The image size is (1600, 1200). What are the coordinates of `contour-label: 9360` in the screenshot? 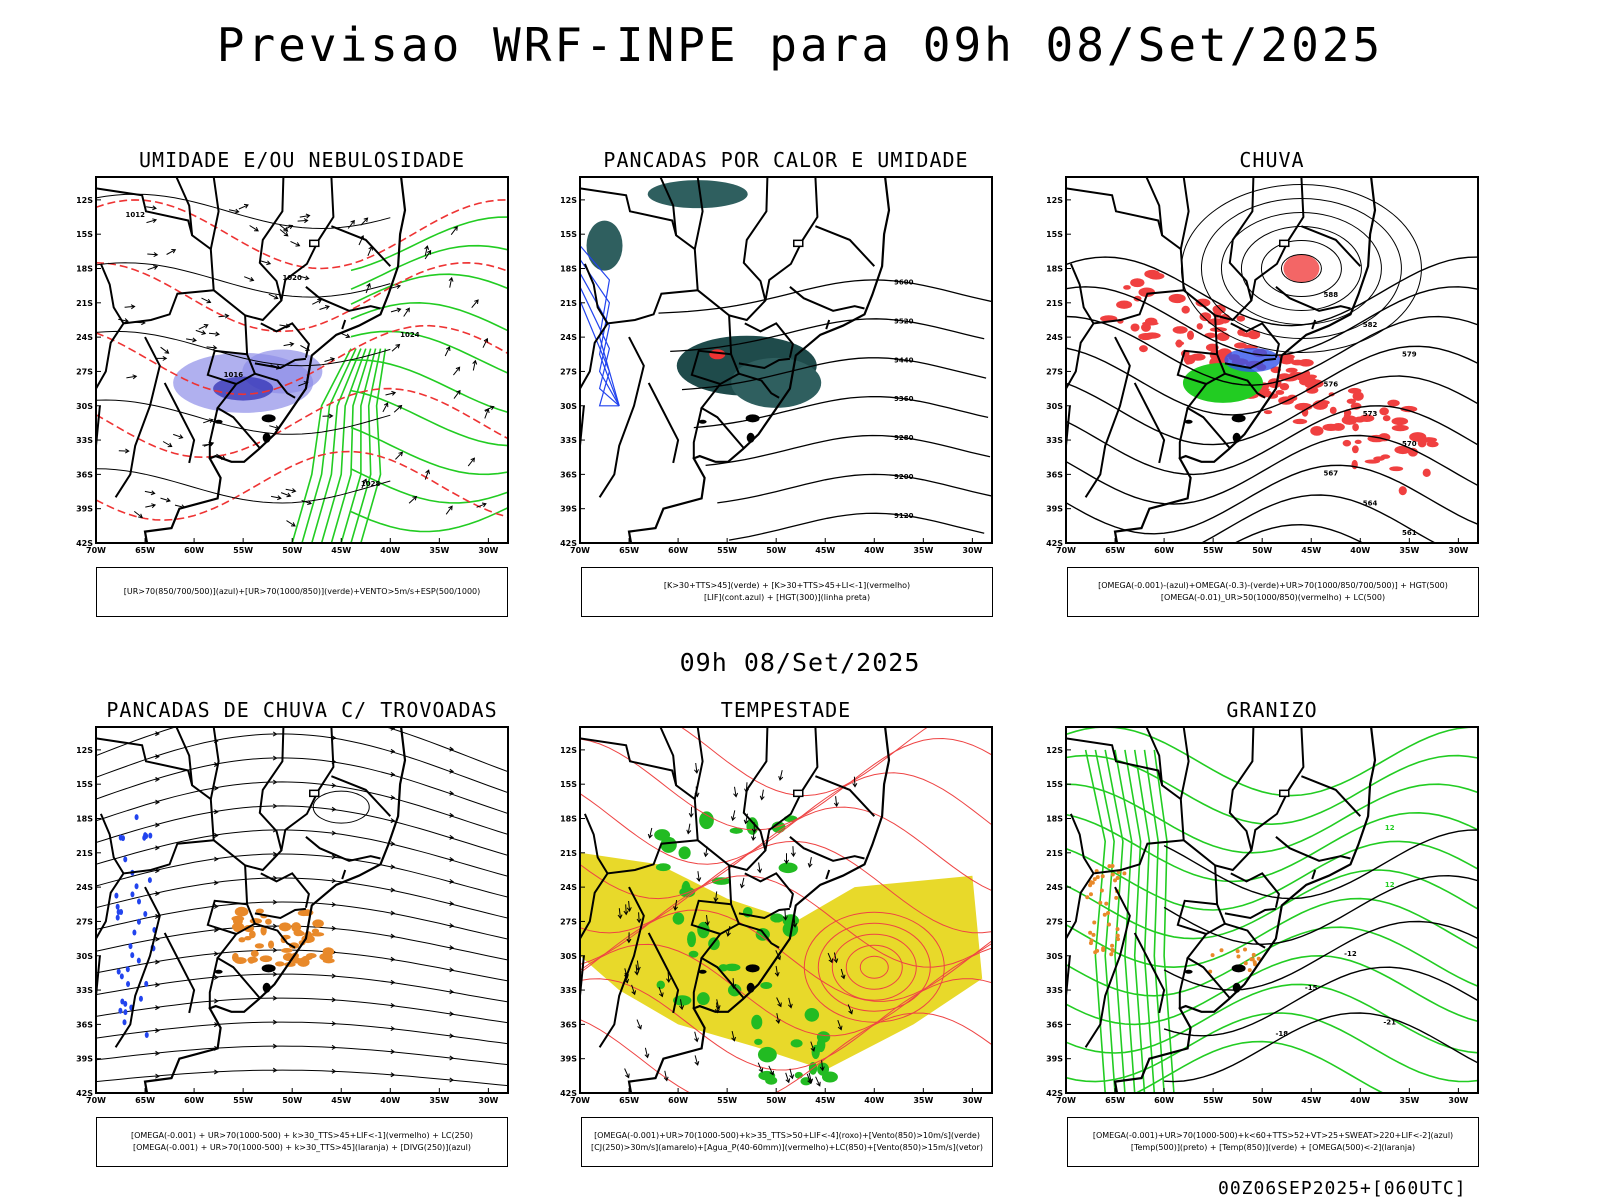 It's located at (904, 399).